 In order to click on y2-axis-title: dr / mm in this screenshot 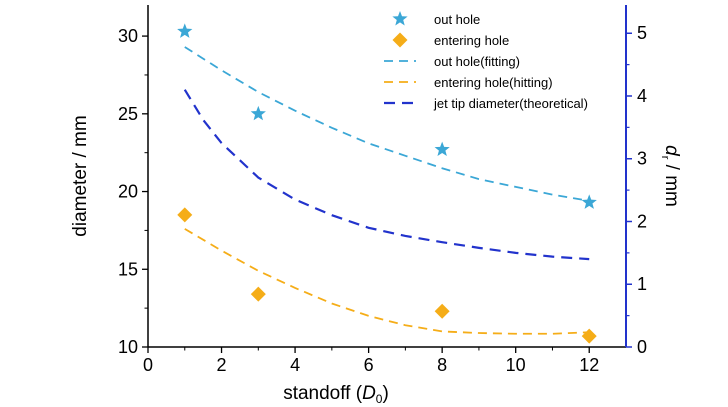, I will do `click(670, 176)`.